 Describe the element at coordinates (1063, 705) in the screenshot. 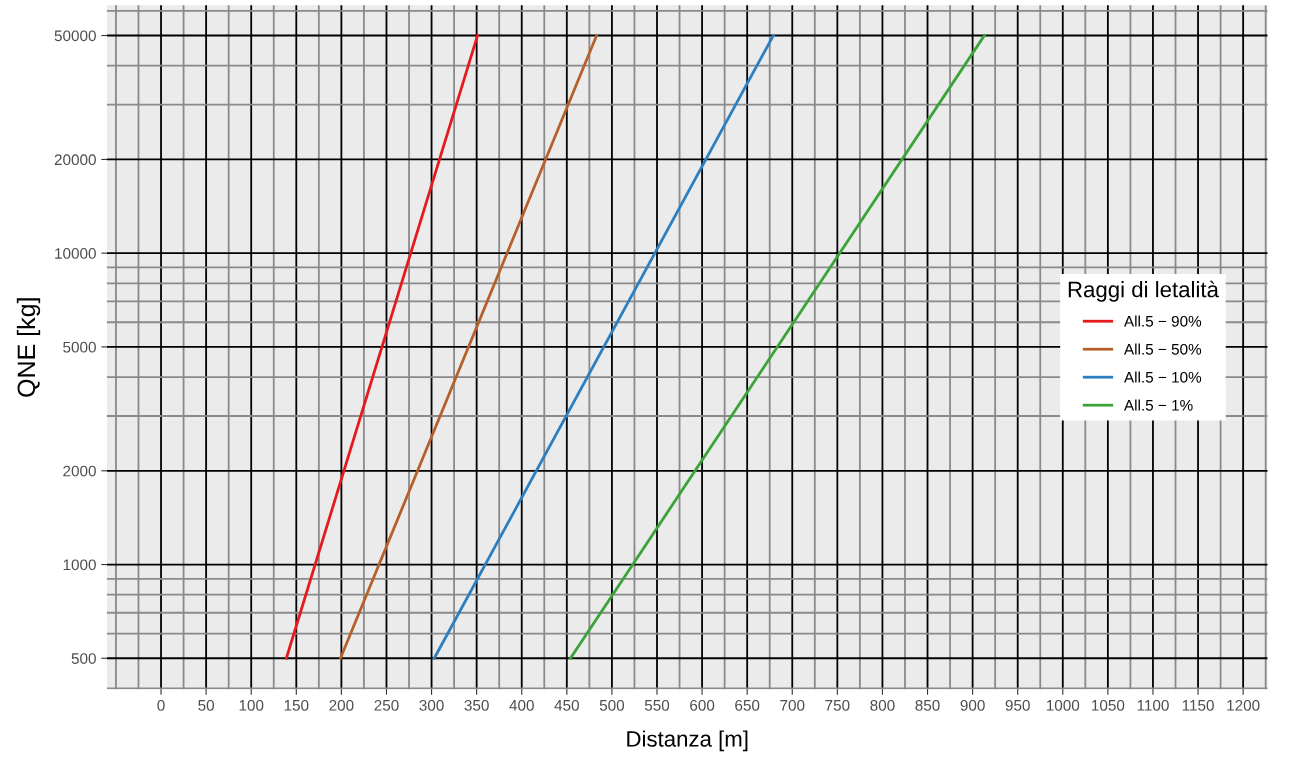

I see `x-tick-label: 1000` at that location.